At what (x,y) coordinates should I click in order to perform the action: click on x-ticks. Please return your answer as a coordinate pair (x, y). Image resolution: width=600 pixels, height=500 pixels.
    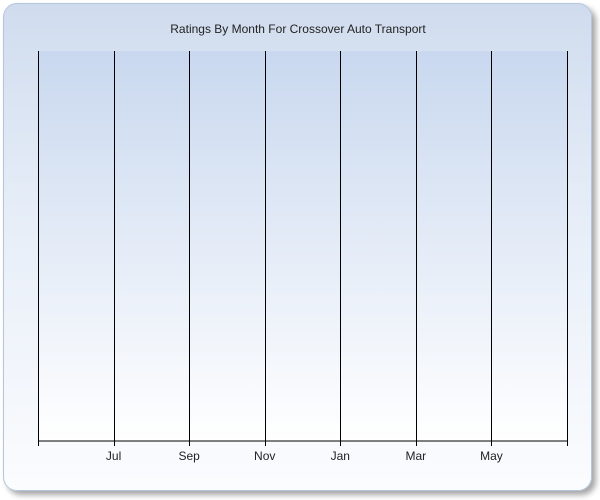
    Looking at the image, I should click on (303, 443).